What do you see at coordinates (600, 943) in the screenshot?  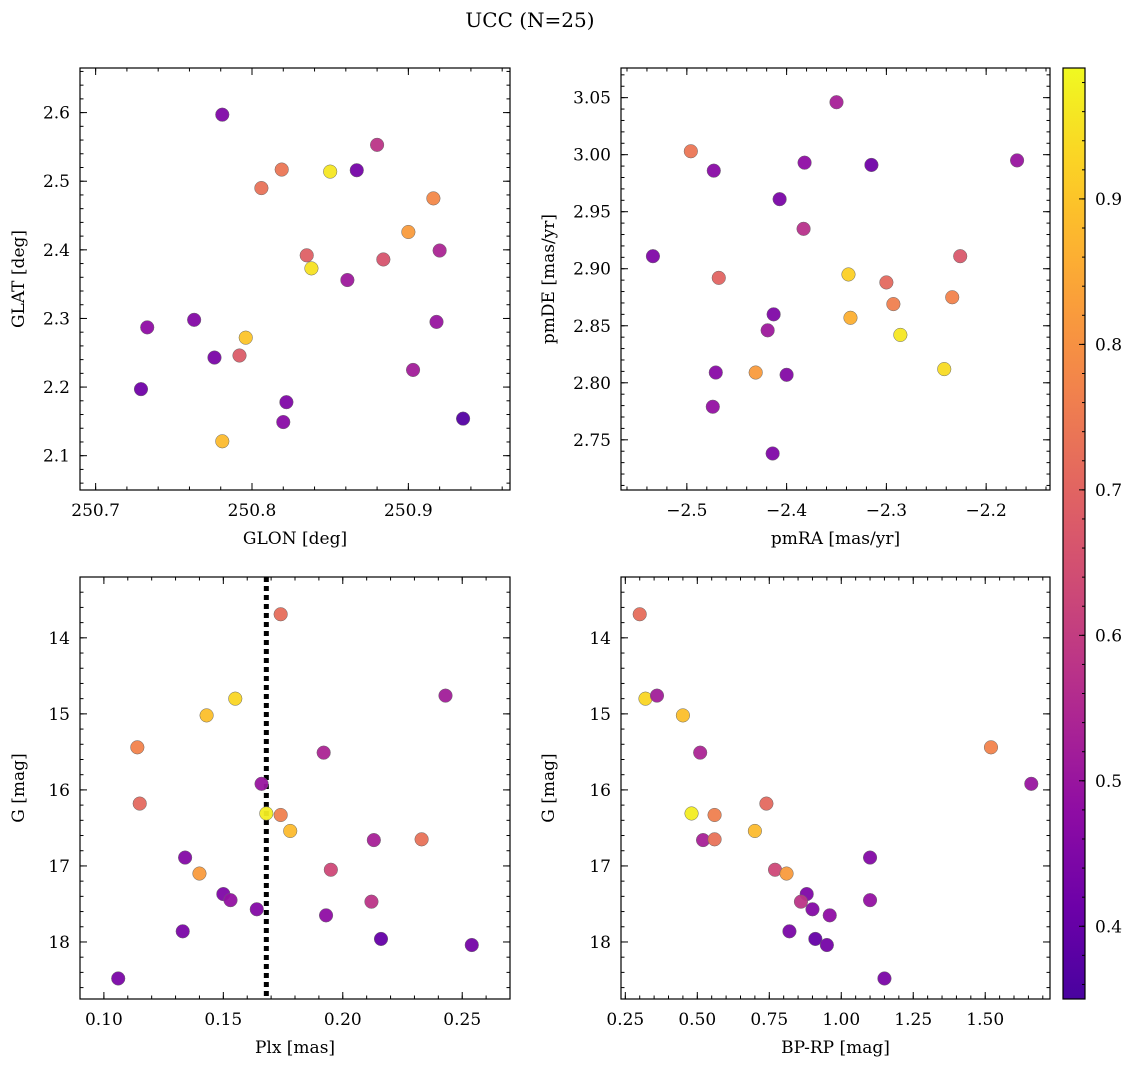 I see `y-tick-label: 18` at bounding box center [600, 943].